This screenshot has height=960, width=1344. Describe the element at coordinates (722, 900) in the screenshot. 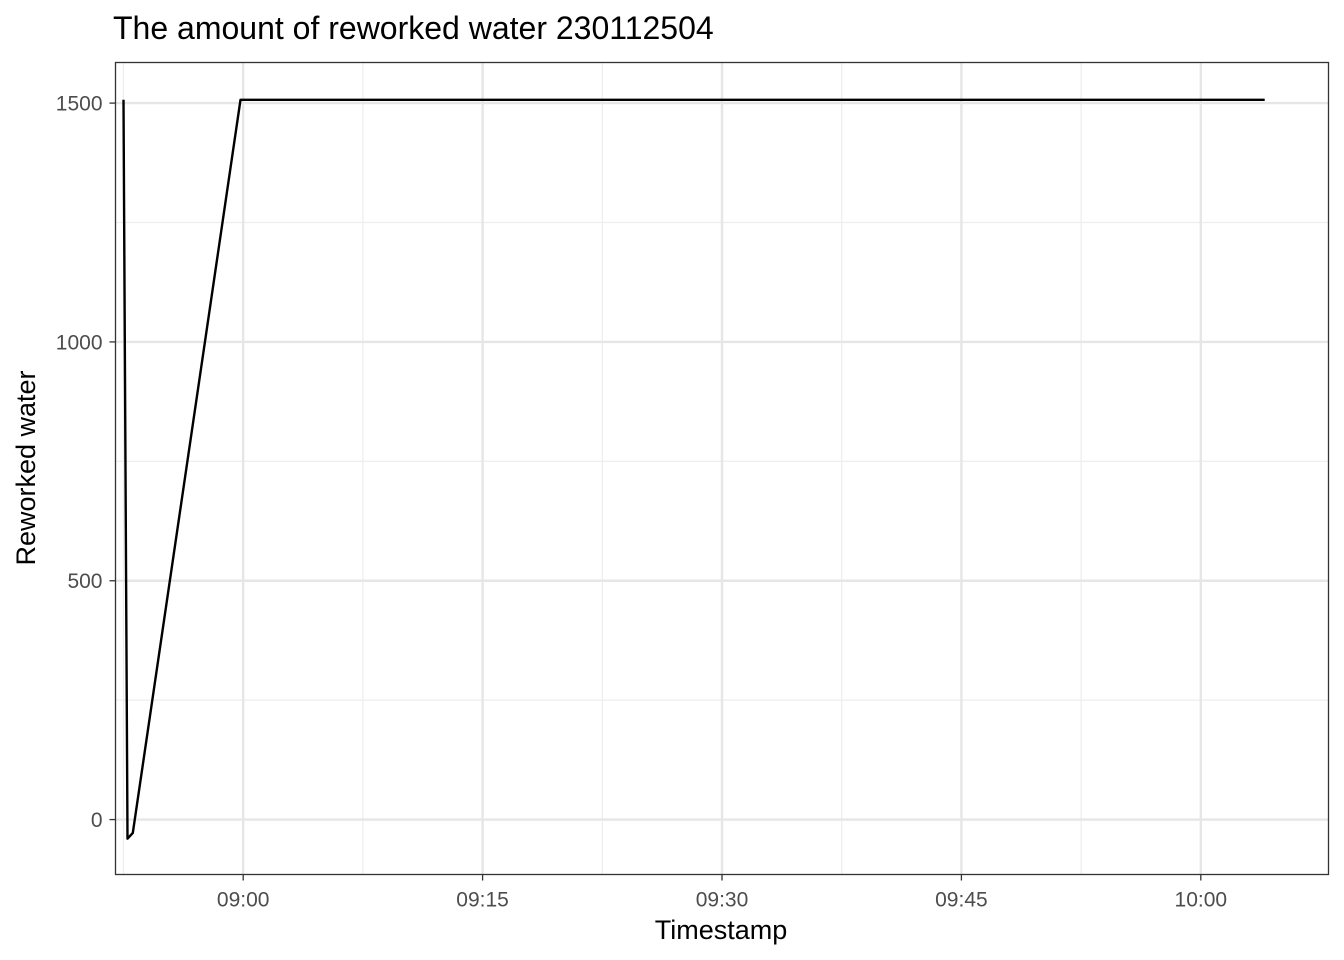

I see `x-tick-label: 09:30` at that location.